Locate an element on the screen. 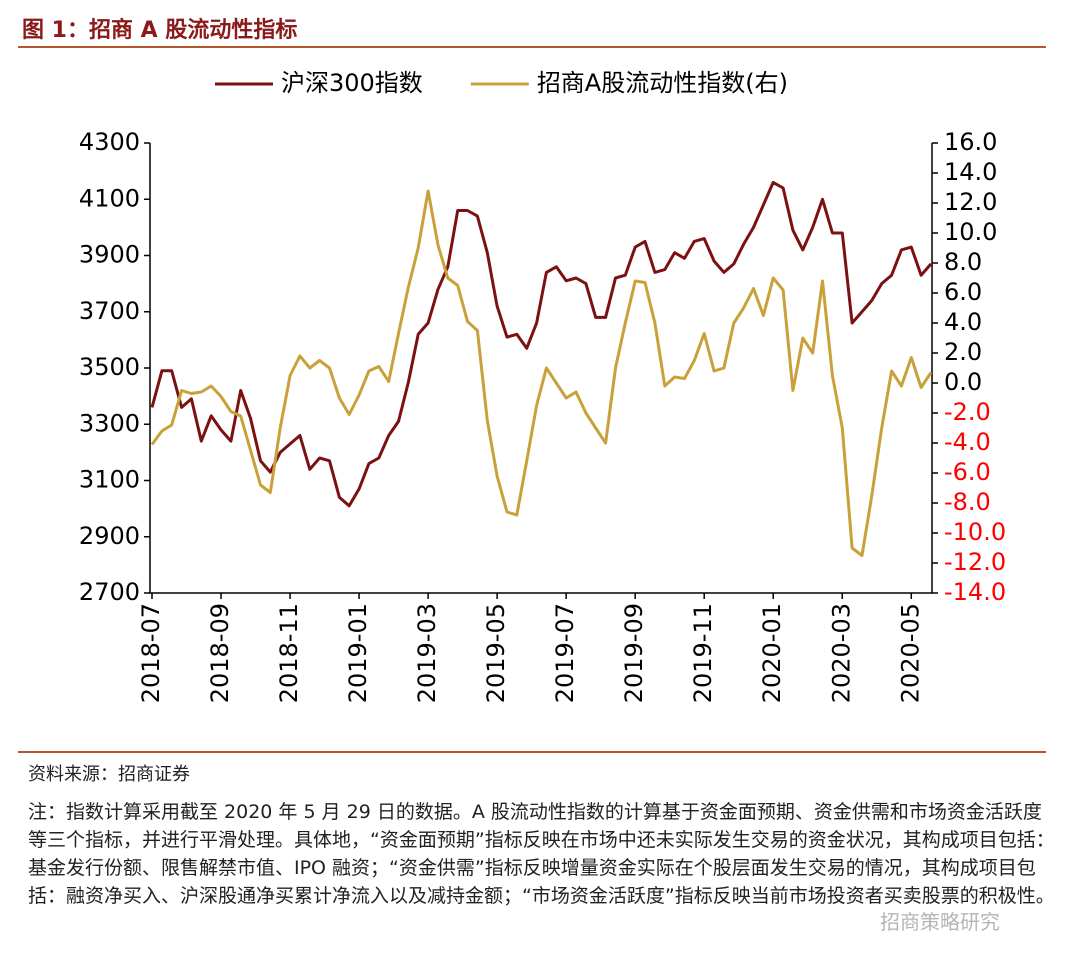 This screenshot has height=964, width=1080. x-tick-label: 2019-07 is located at coordinates (565, 653).